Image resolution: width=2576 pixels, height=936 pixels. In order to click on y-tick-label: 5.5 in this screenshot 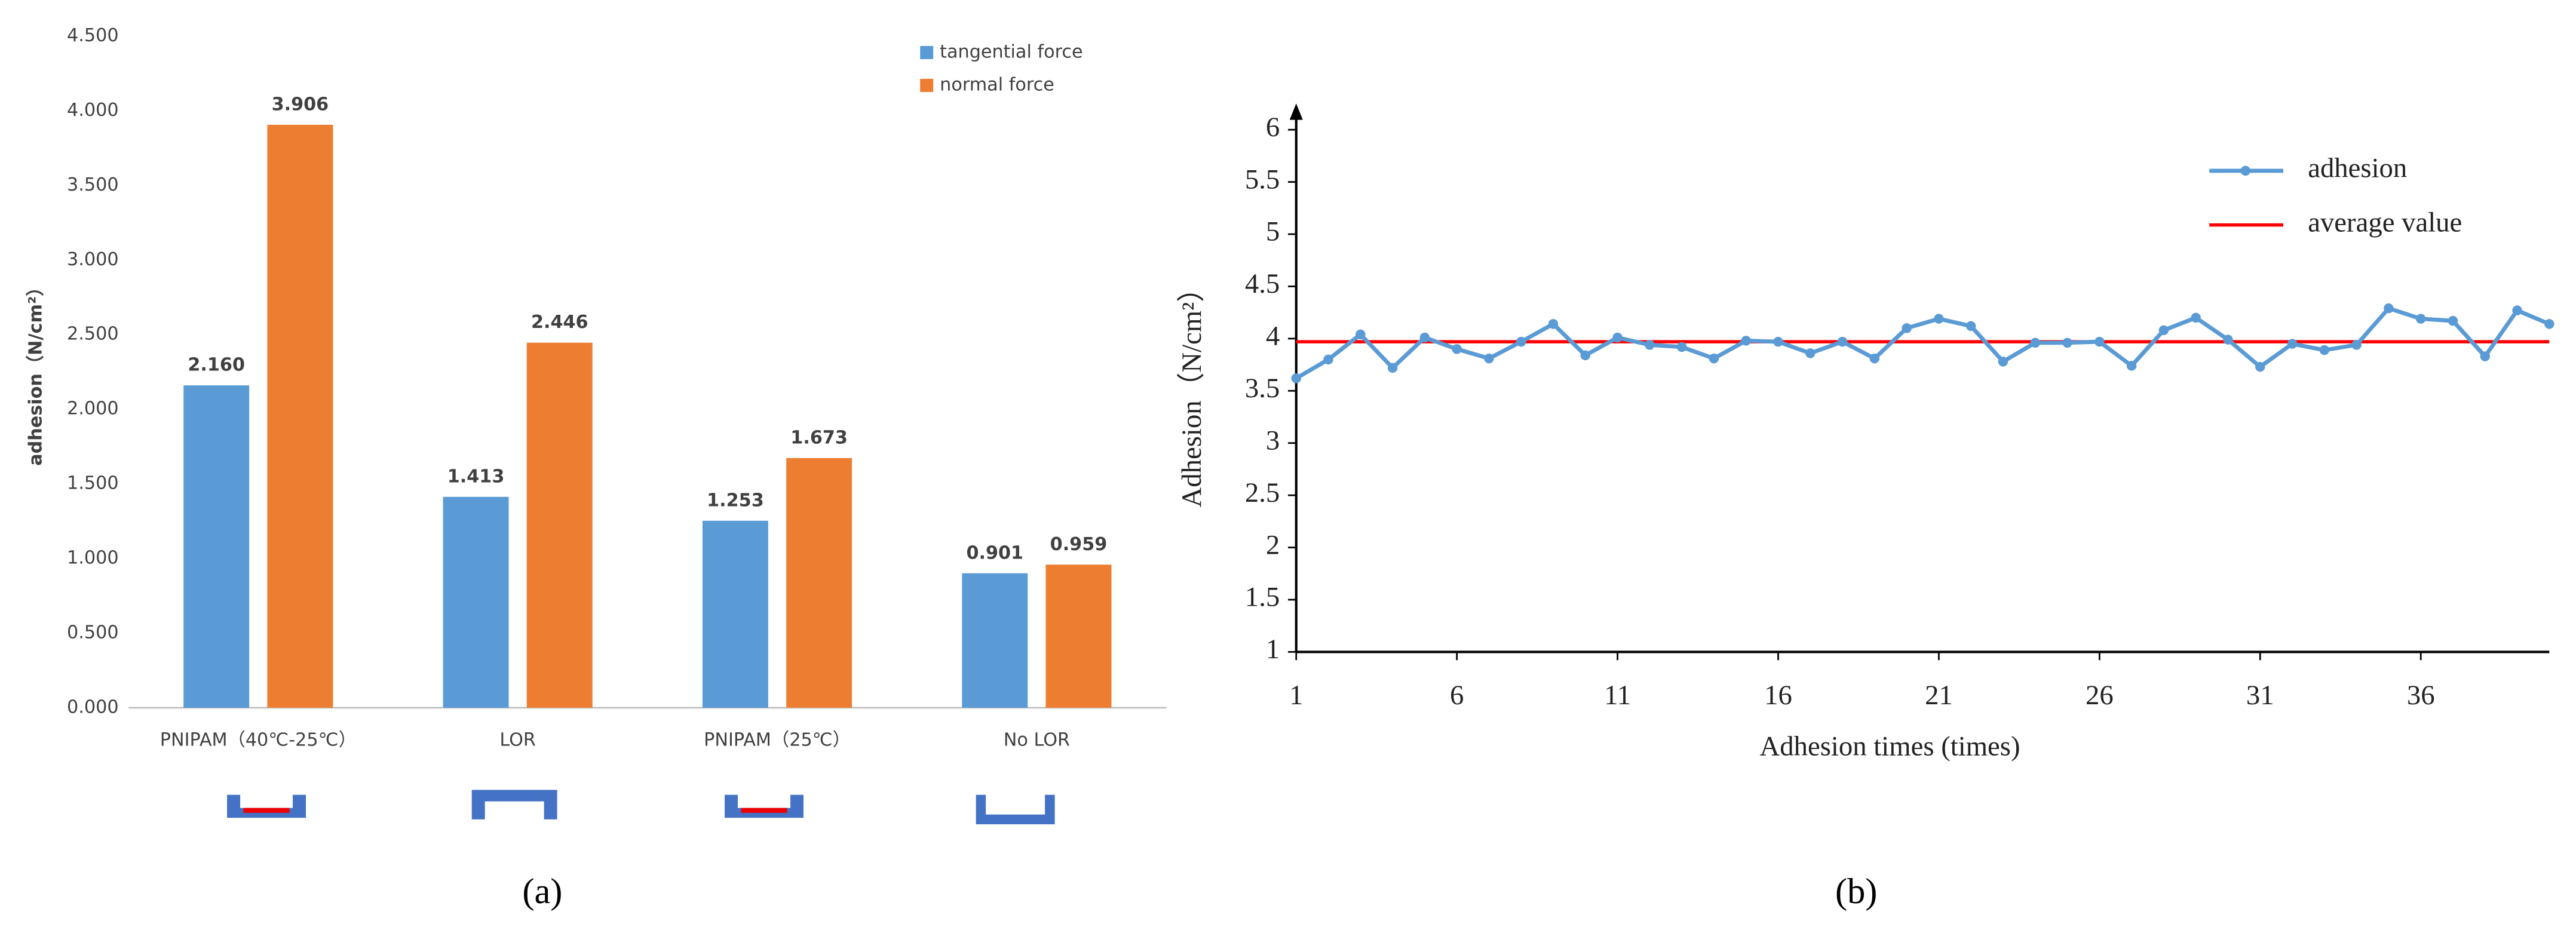, I will do `click(1262, 179)`.